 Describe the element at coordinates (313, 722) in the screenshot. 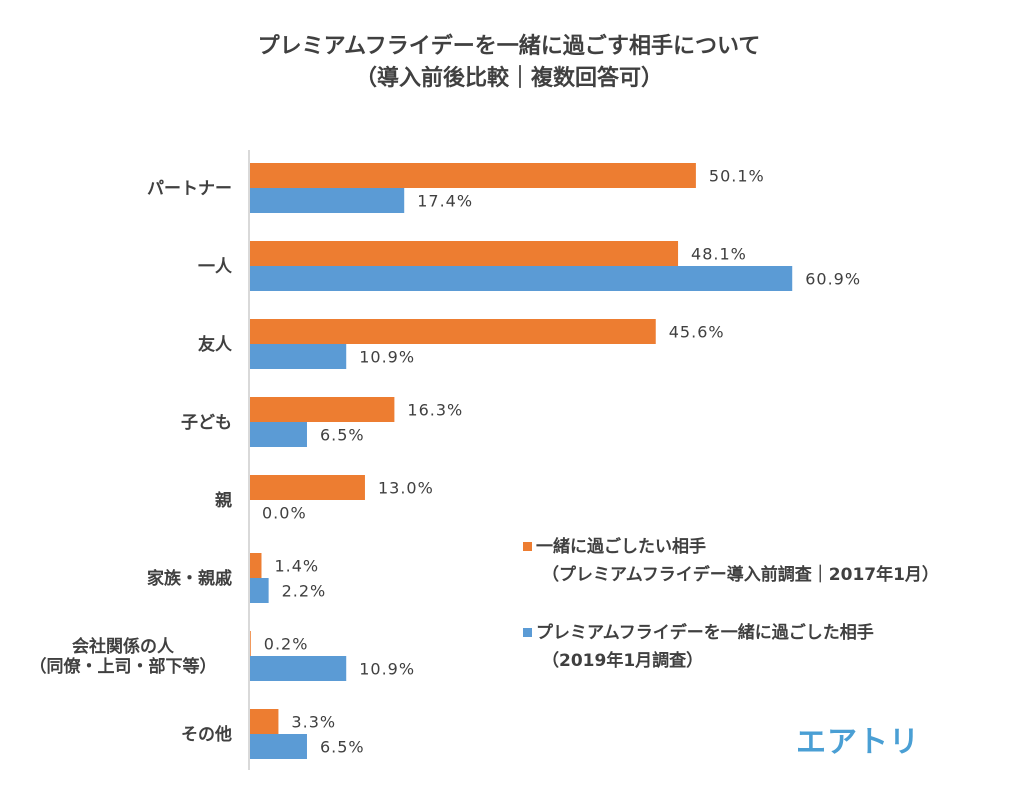

I see `data-label: 3.3%` at that location.